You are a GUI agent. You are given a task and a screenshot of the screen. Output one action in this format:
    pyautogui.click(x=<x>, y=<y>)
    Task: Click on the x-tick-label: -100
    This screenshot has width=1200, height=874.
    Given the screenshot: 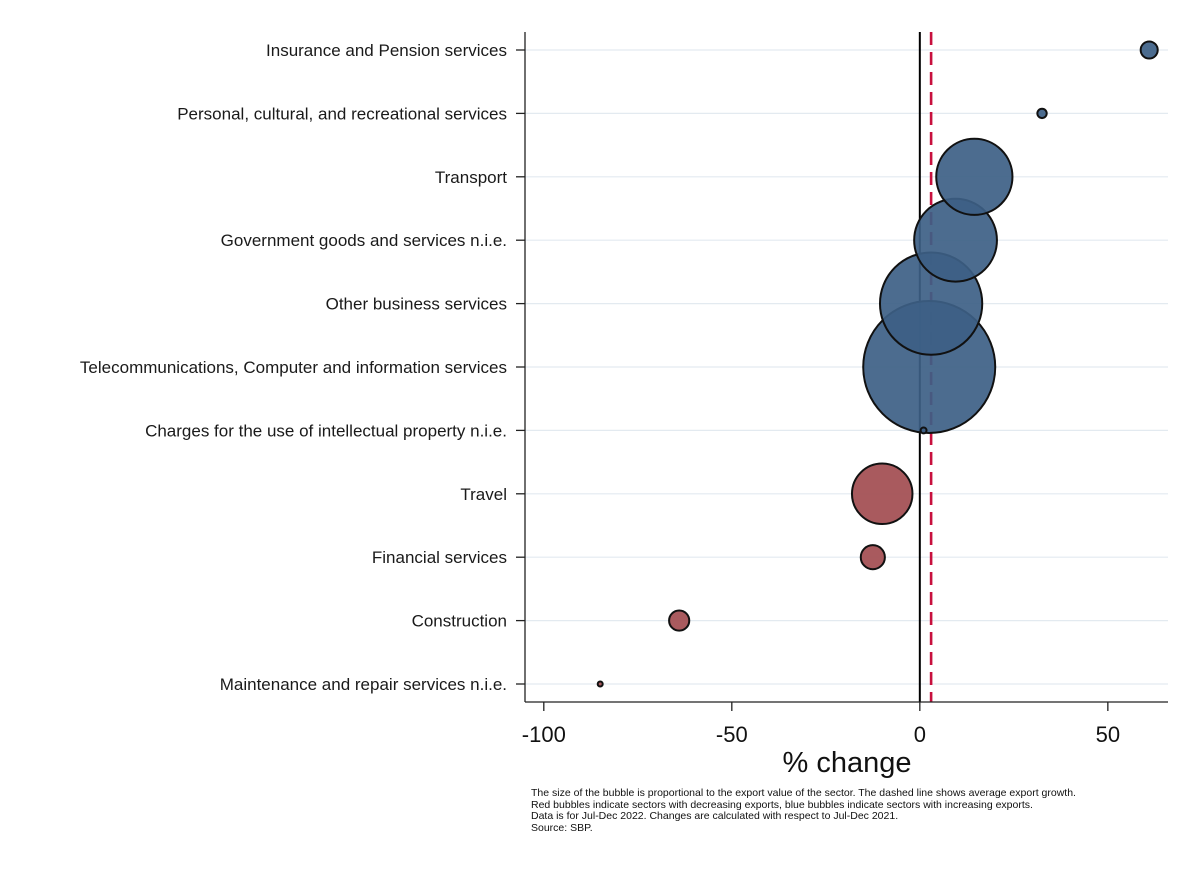 What is the action you would take?
    pyautogui.click(x=544, y=734)
    